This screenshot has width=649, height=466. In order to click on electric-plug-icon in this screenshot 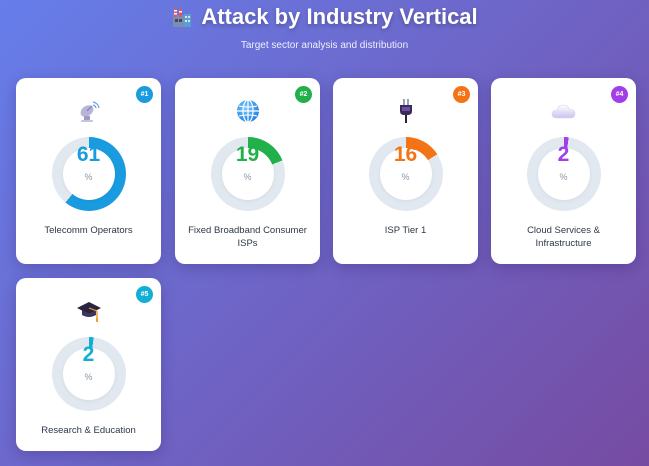, I will do `click(405, 111)`.